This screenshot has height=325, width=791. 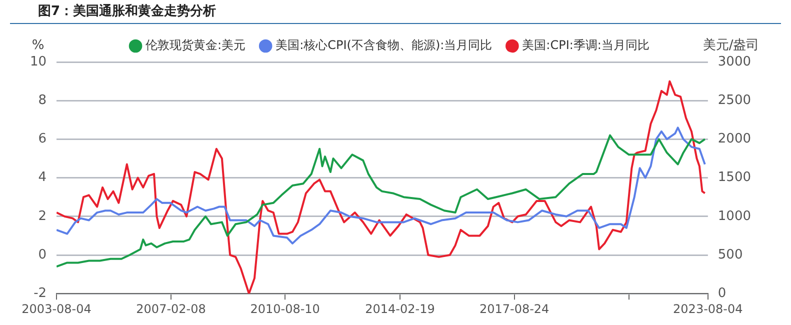 What do you see at coordinates (38, 45) in the screenshot?
I see `y-axis-title: %` at bounding box center [38, 45].